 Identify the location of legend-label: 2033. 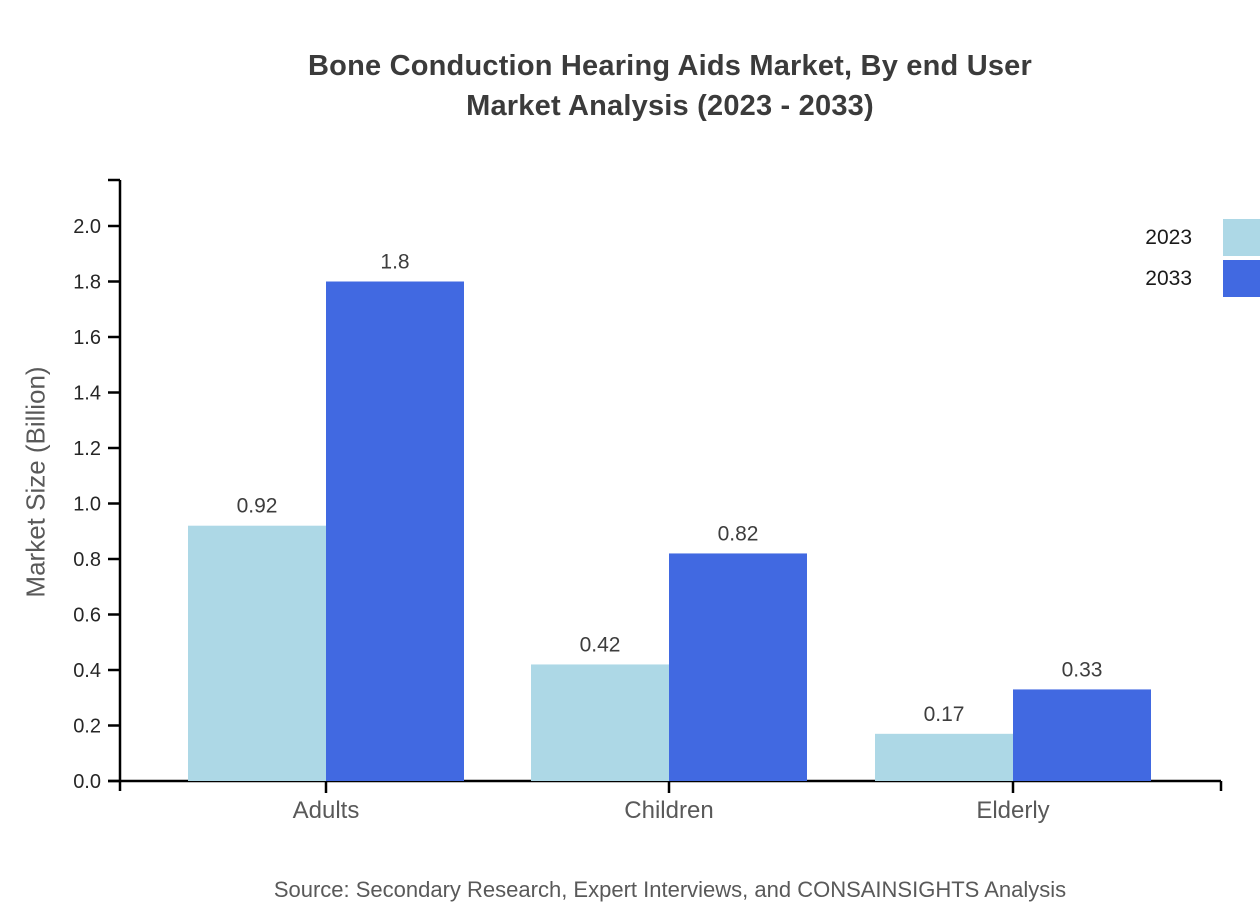
(1168, 278).